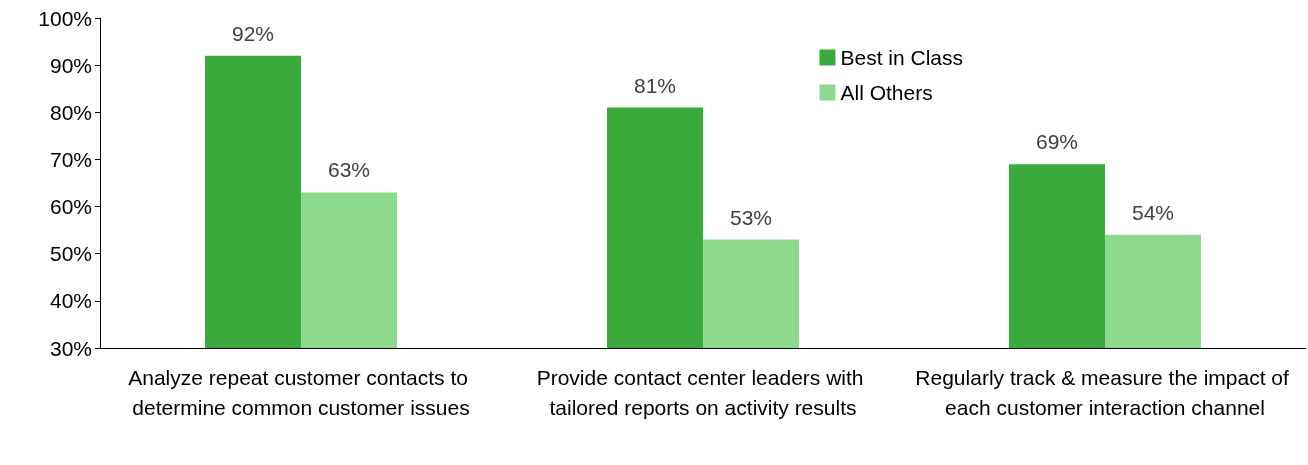 The height and width of the screenshot is (465, 1308). Describe the element at coordinates (70, 112) in the screenshot. I see `y-tick-label: 80%` at that location.